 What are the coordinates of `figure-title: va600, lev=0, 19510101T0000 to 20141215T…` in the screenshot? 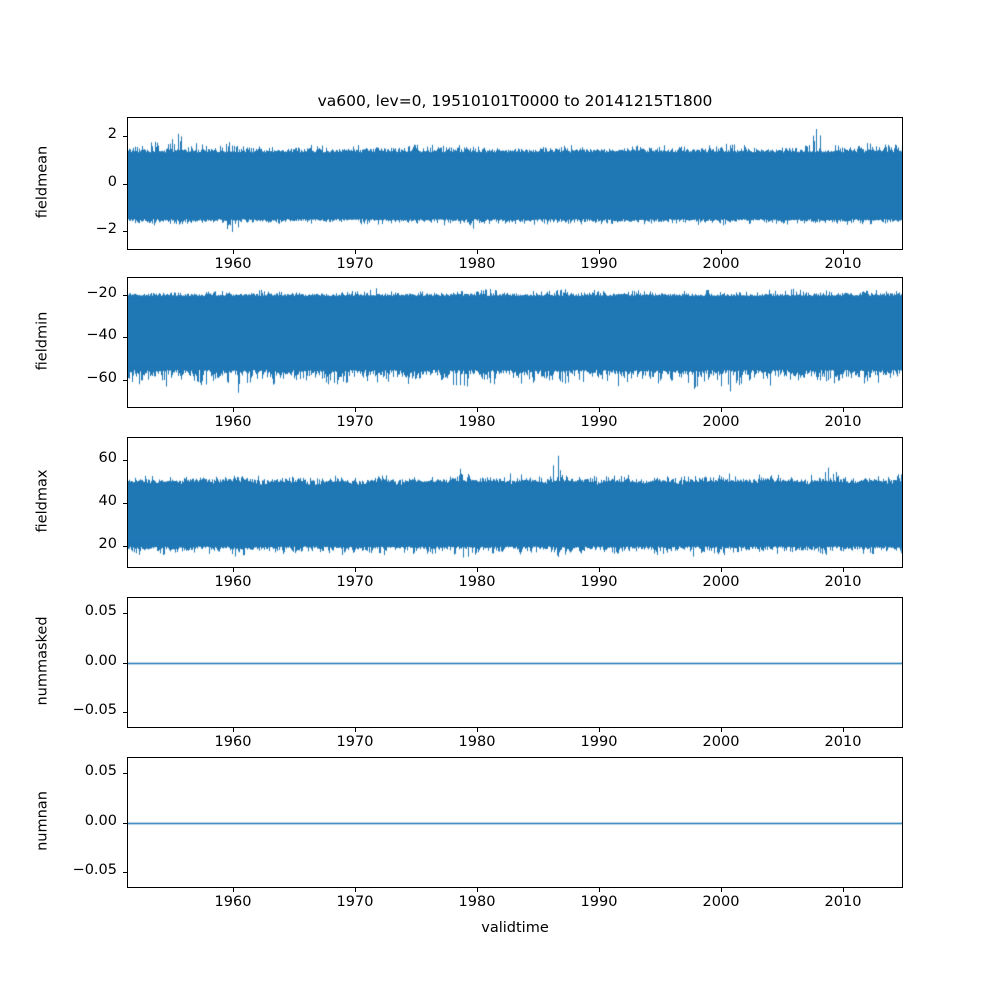 It's located at (515, 101).